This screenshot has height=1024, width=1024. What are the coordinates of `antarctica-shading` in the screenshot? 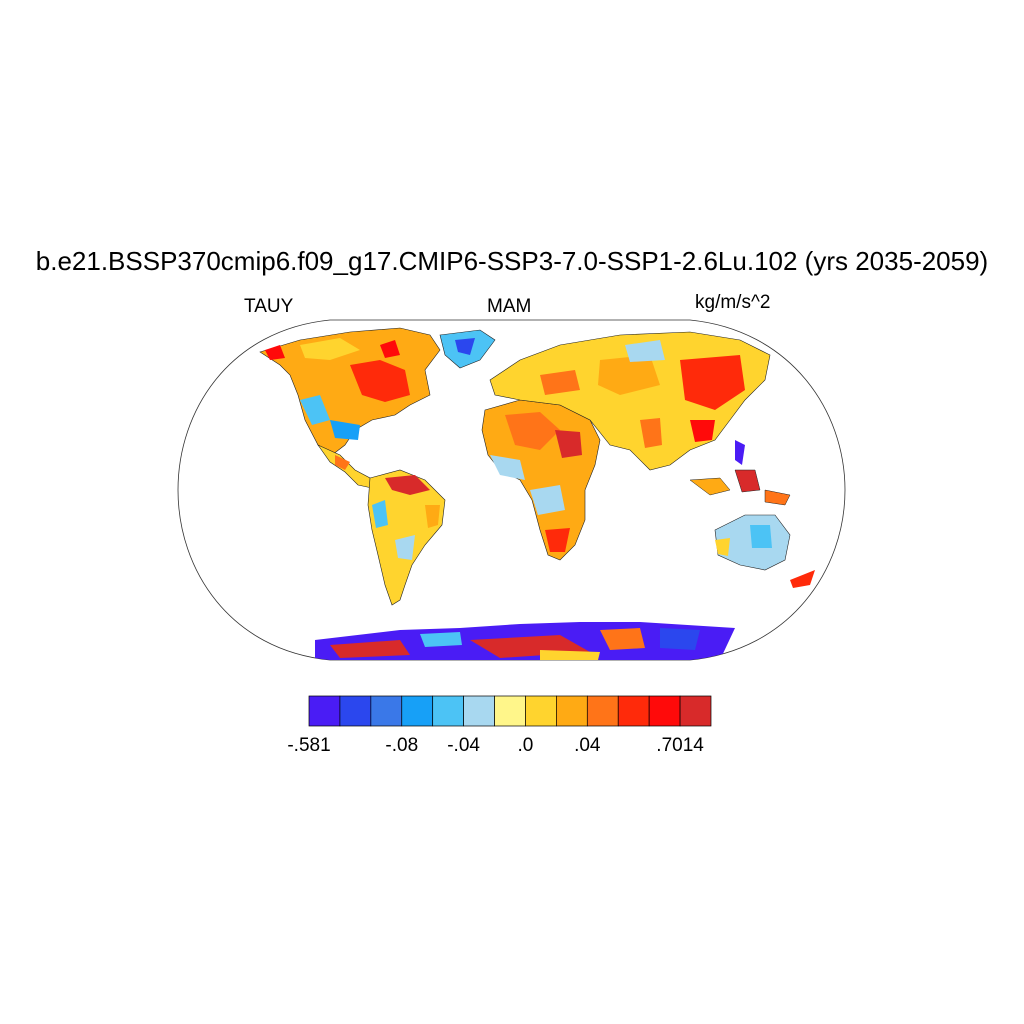 It's located at (525, 641).